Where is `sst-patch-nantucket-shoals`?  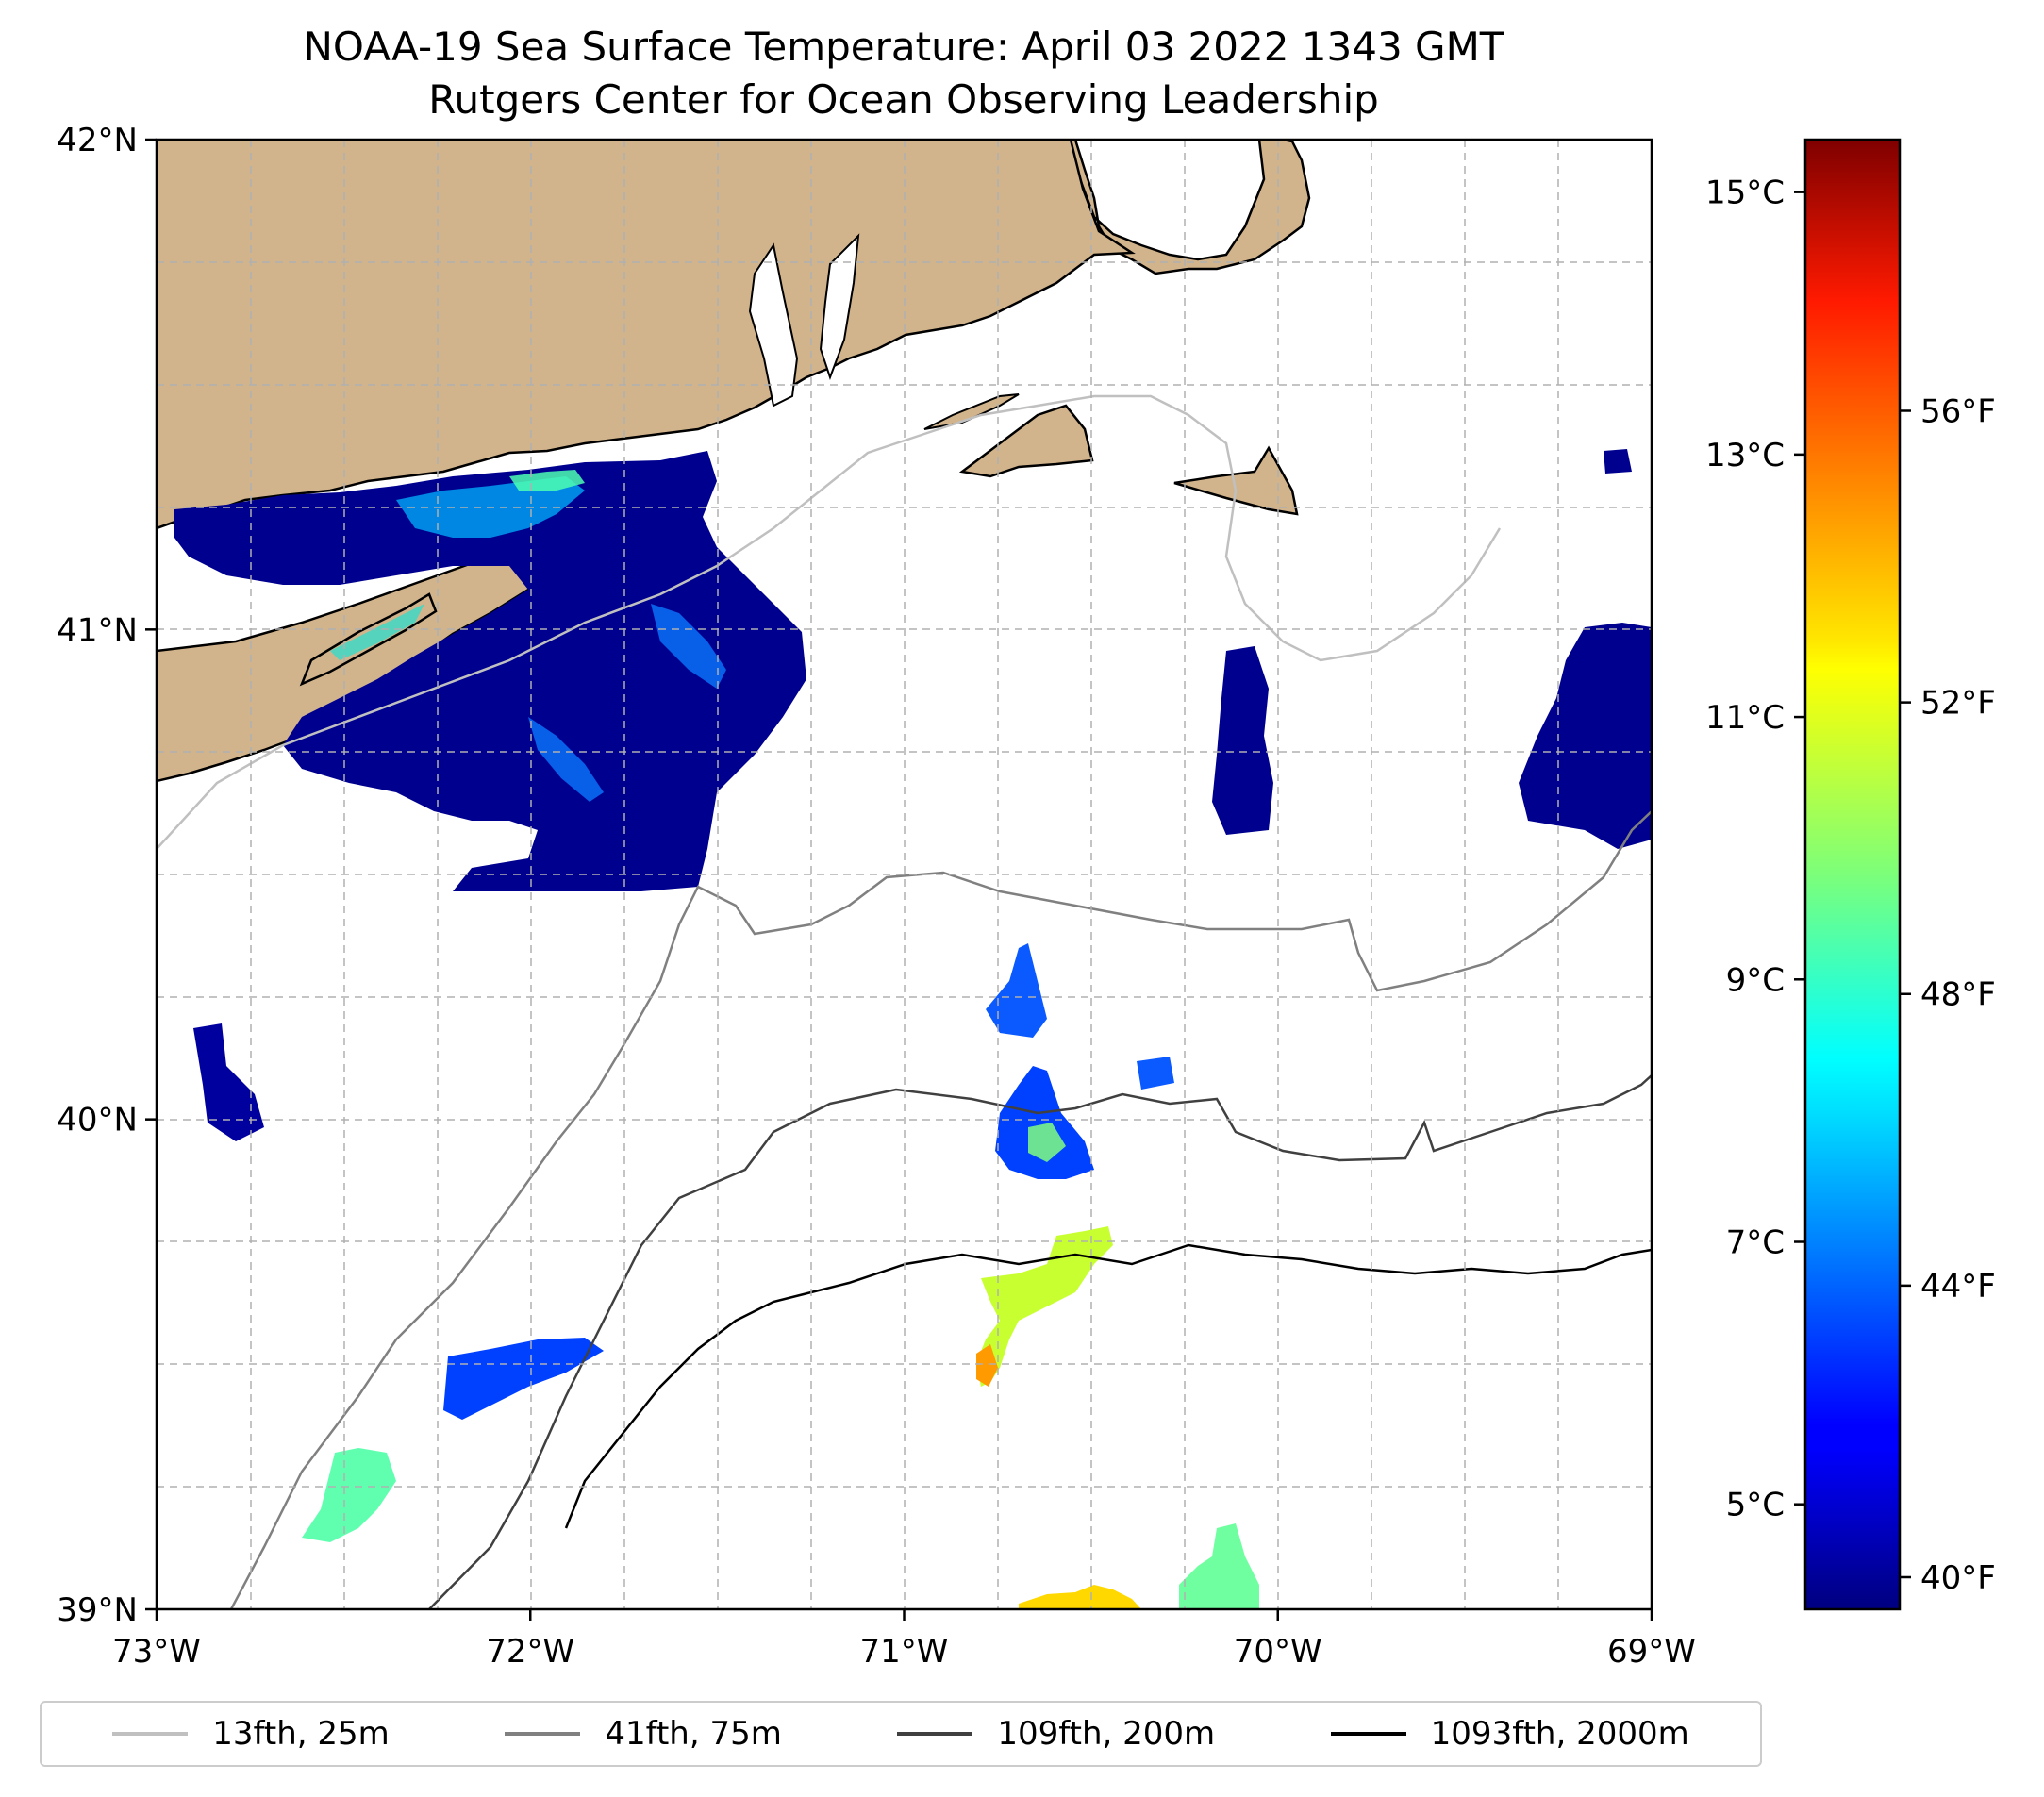 sst-patch-nantucket-shoals is located at coordinates (1243, 740).